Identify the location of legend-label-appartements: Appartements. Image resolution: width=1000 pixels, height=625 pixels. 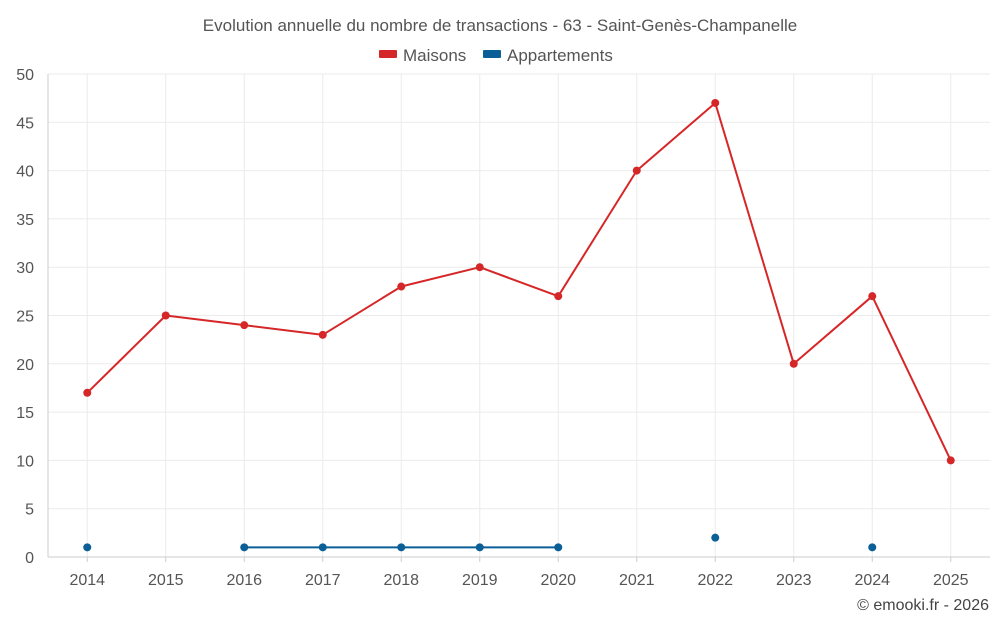
(560, 55).